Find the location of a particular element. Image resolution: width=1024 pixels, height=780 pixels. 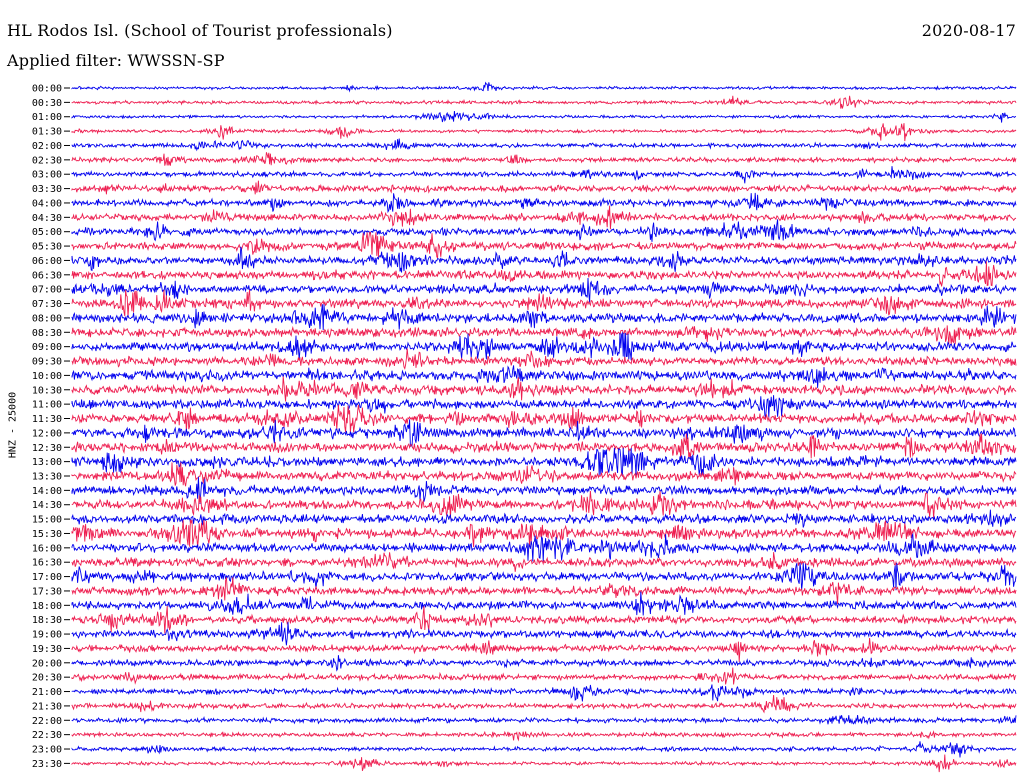

filter-label: Applied filter: WWSSN-SP is located at coordinates (116, 60).